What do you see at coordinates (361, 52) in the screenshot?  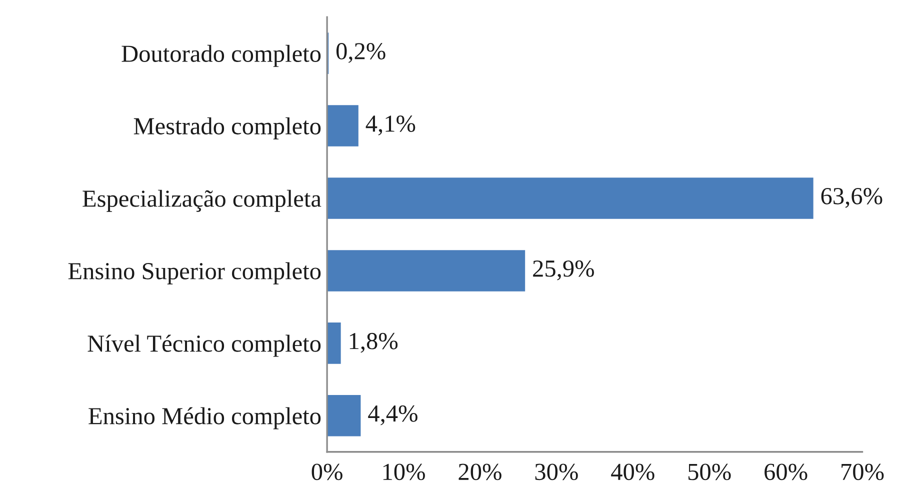 I see `data-label: 0,2%` at bounding box center [361, 52].